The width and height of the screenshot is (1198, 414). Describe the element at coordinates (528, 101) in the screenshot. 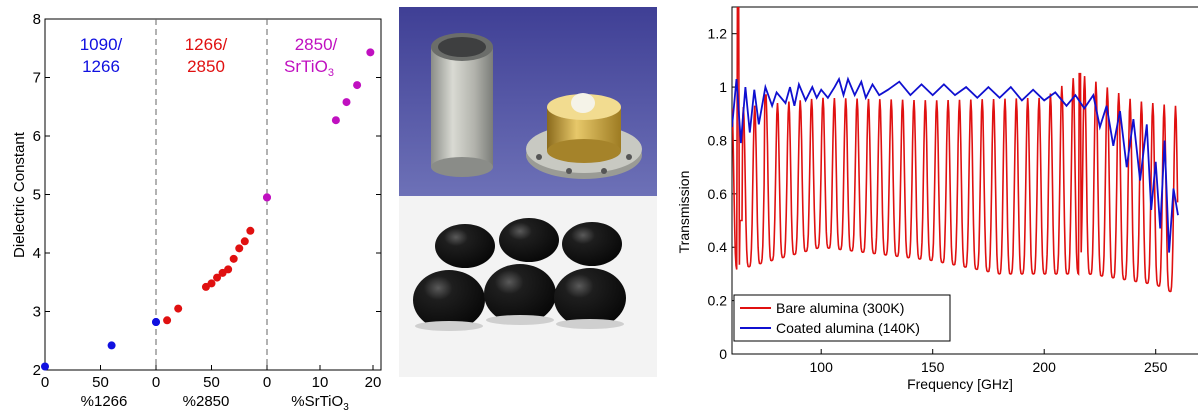

I see `machined-holders-photo` at that location.